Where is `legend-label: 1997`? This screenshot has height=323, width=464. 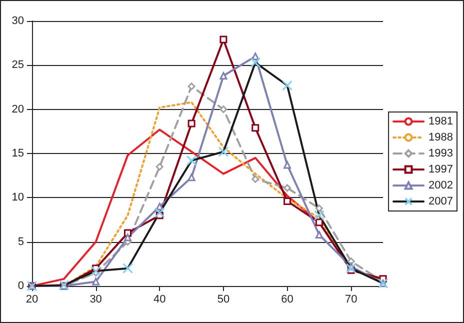 legend-label: 1997 is located at coordinates (441, 170).